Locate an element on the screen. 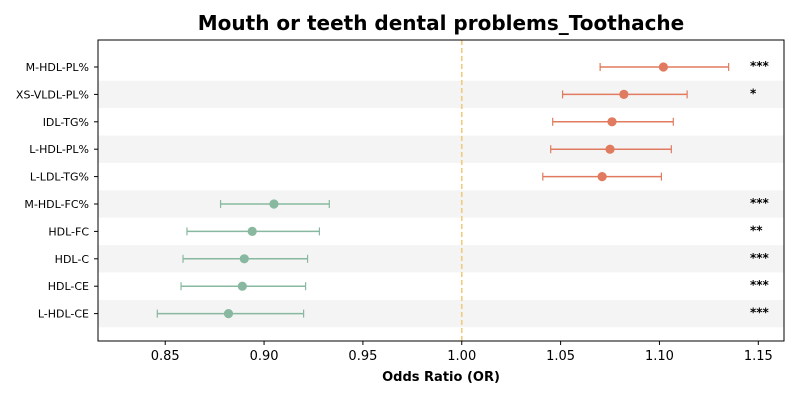 The height and width of the screenshot is (400, 800). significance-labels: ****************** is located at coordinates (760, 189).